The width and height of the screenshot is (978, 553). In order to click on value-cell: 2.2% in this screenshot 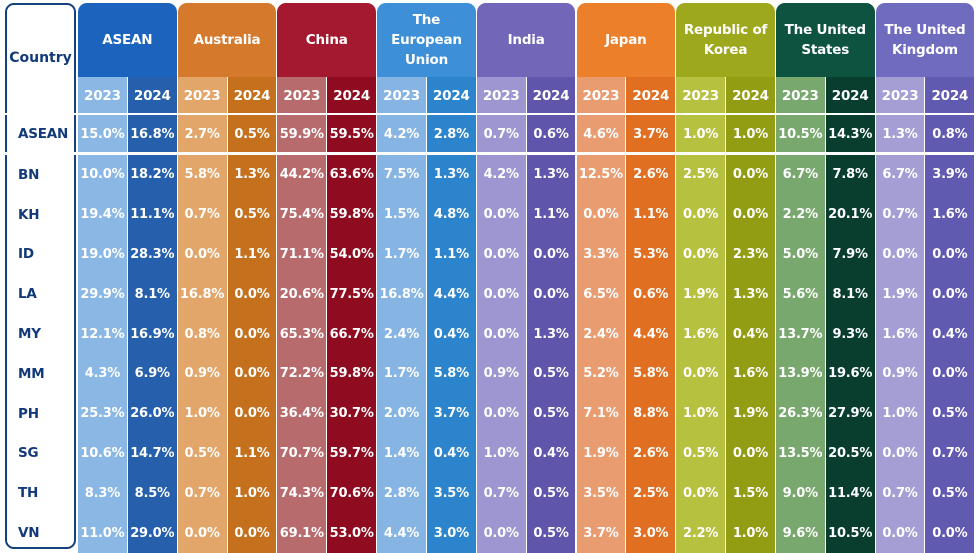, I will do `click(800, 214)`.